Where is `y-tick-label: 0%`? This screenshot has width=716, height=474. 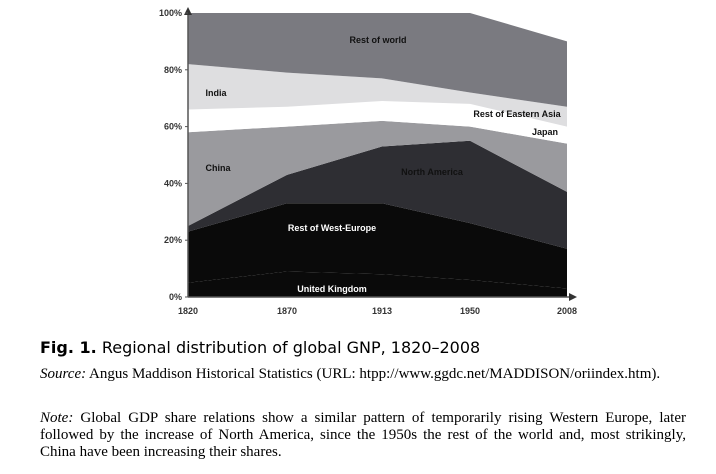 y-tick-label: 0% is located at coordinates (175, 297).